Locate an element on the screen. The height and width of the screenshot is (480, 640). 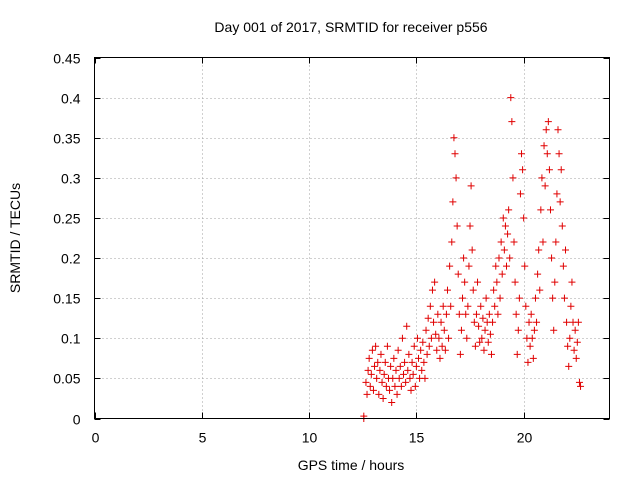
x-axis-label: GPS time / hours is located at coordinates (351, 465).